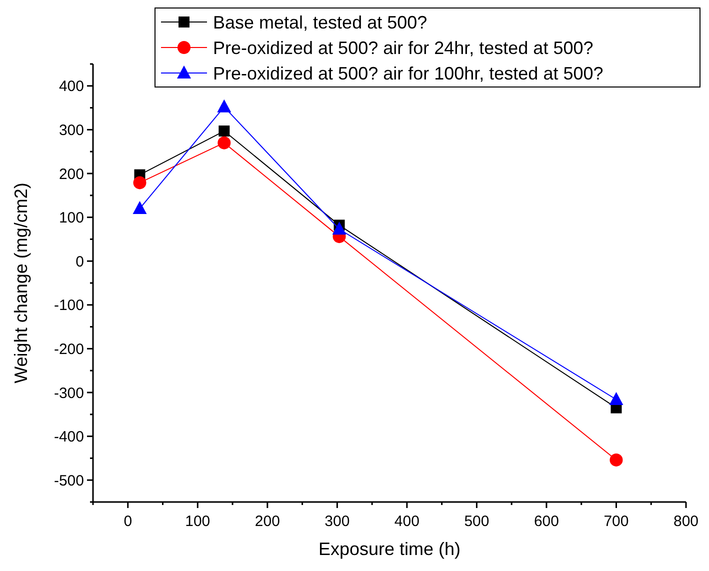  I want to click on y-tick-label: -300, so click(69, 393).